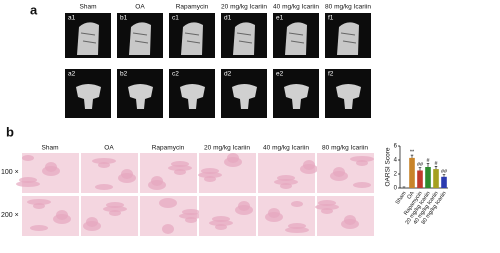  Describe the element at coordinates (228, 18) in the screenshot. I see `image-label: d1` at that location.